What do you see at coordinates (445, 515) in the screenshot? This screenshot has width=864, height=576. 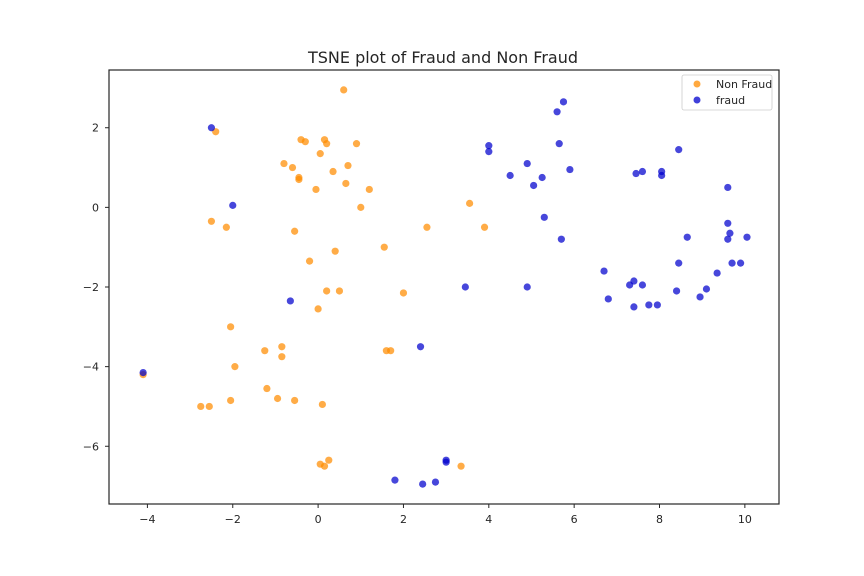 I see `x-axis-ticks: −4 −2 0 2 4 6 8 10` at bounding box center [445, 515].